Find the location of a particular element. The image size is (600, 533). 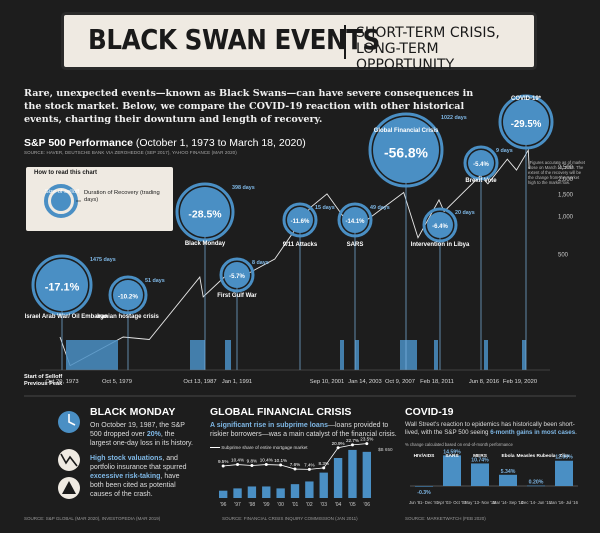

event-marker: -14.1% 49 days SARS Jan 14, 2003 is located at coordinates (363, 293).